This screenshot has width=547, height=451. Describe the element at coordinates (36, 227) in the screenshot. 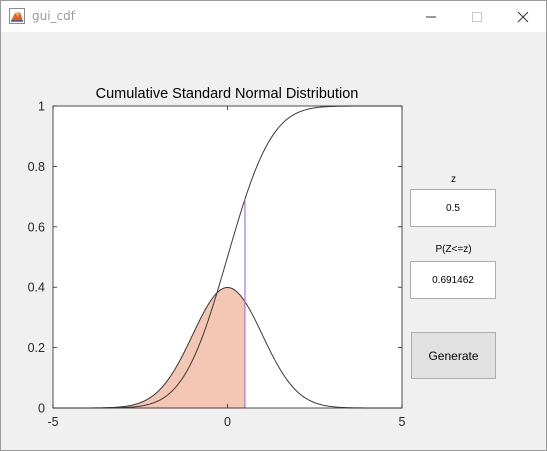

I see `y-tick-label: 0.6` at that location.